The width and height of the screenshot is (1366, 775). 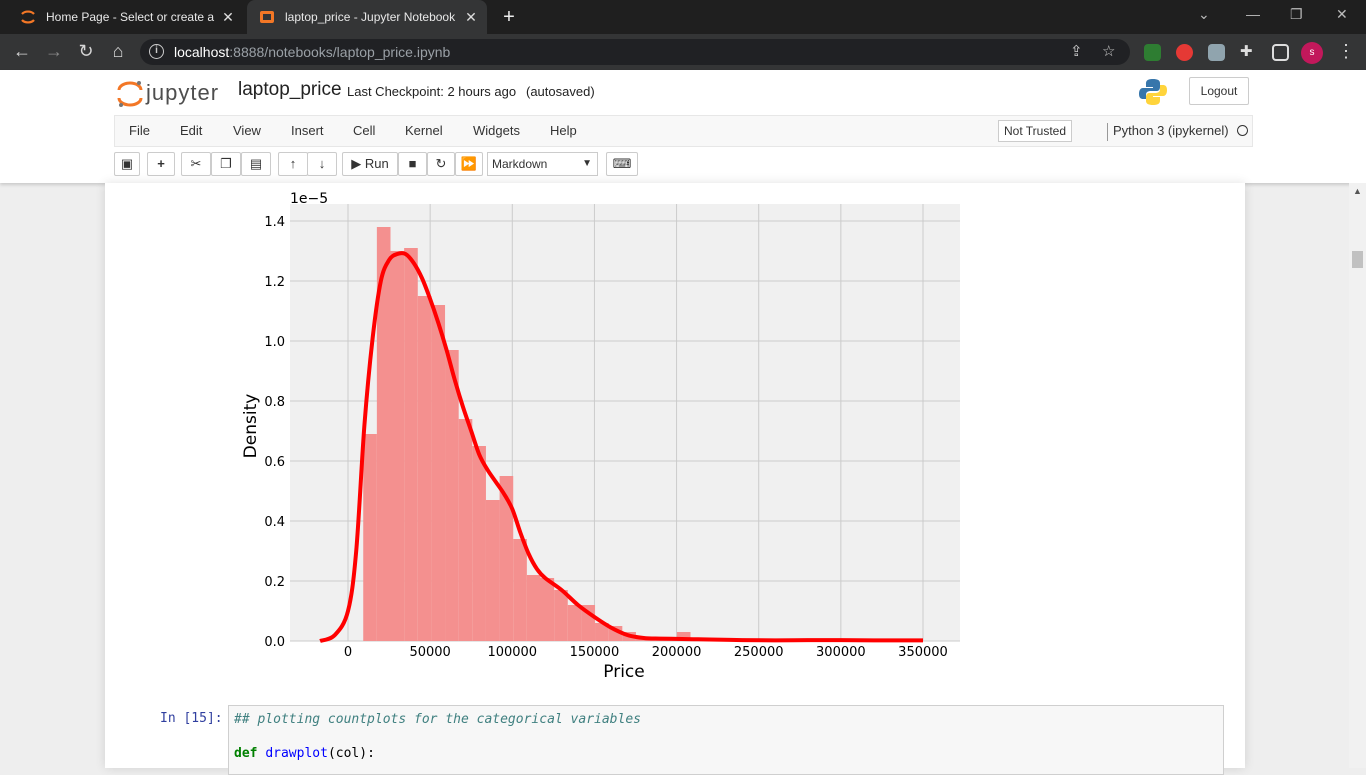 I want to click on x-tick-label: 100000, so click(x=512, y=652).